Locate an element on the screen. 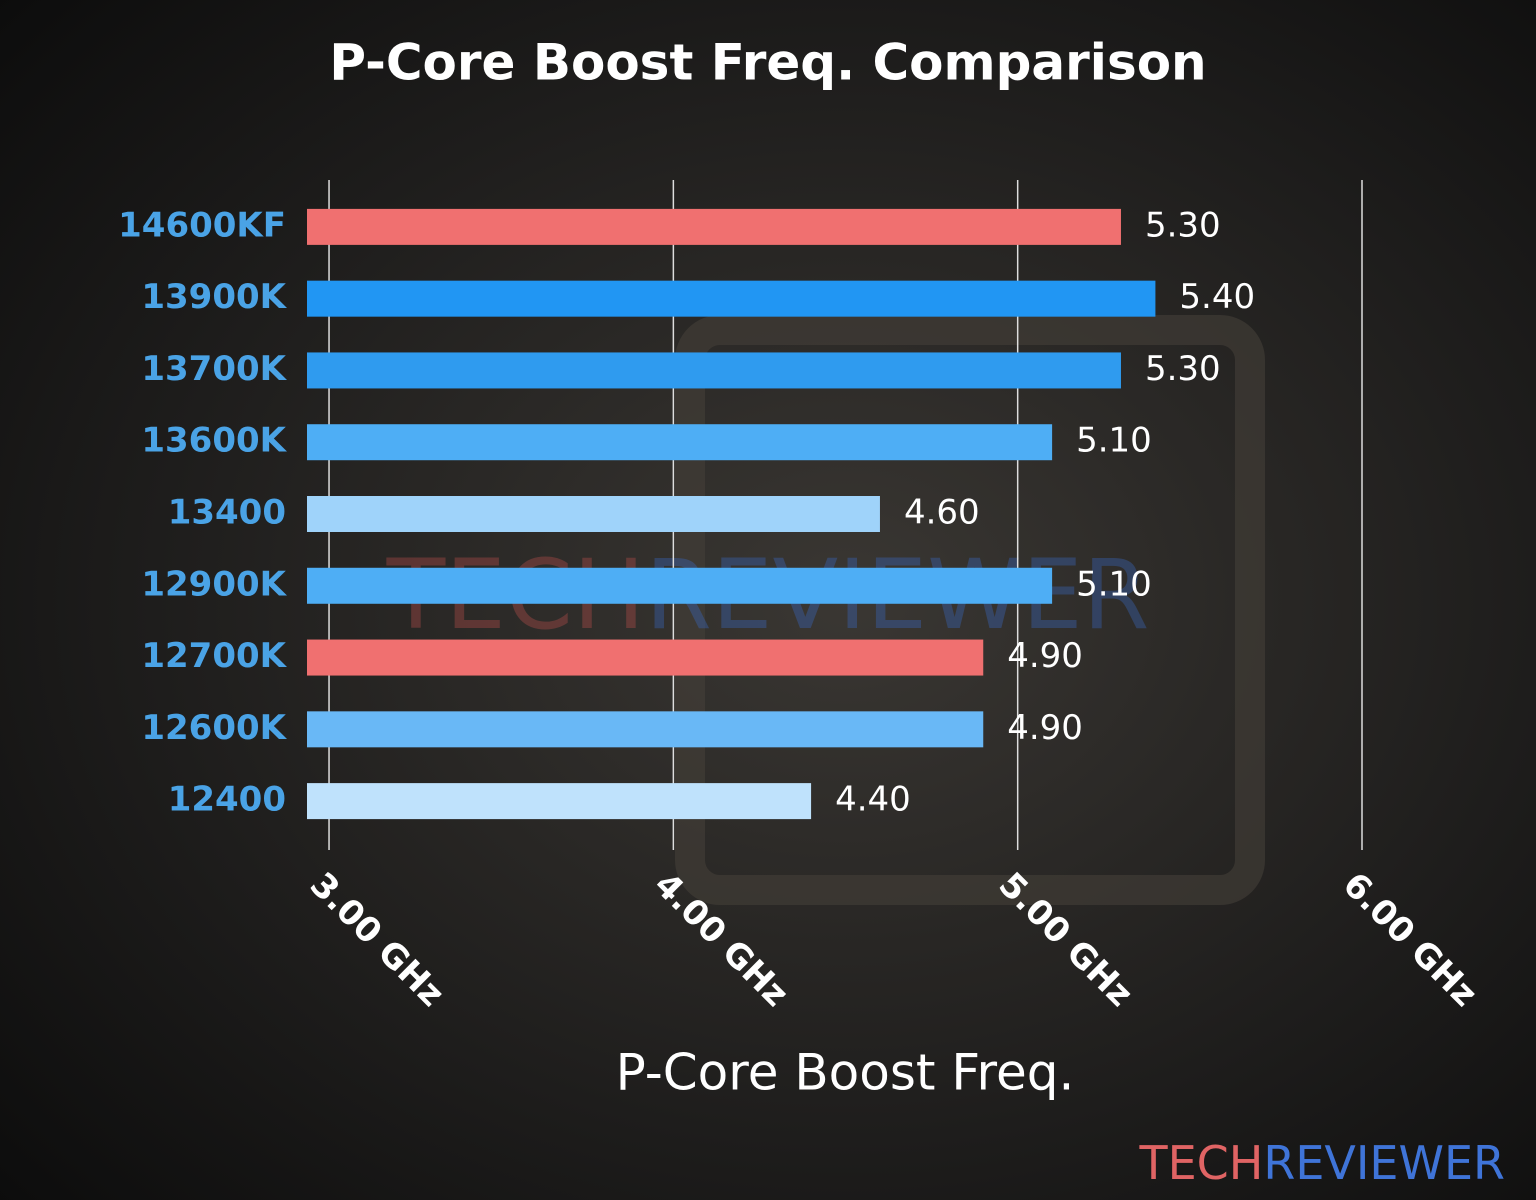 This screenshot has height=1200, width=1536. chart-title: P-Core Boost Freq. Comparison is located at coordinates (767, 63).